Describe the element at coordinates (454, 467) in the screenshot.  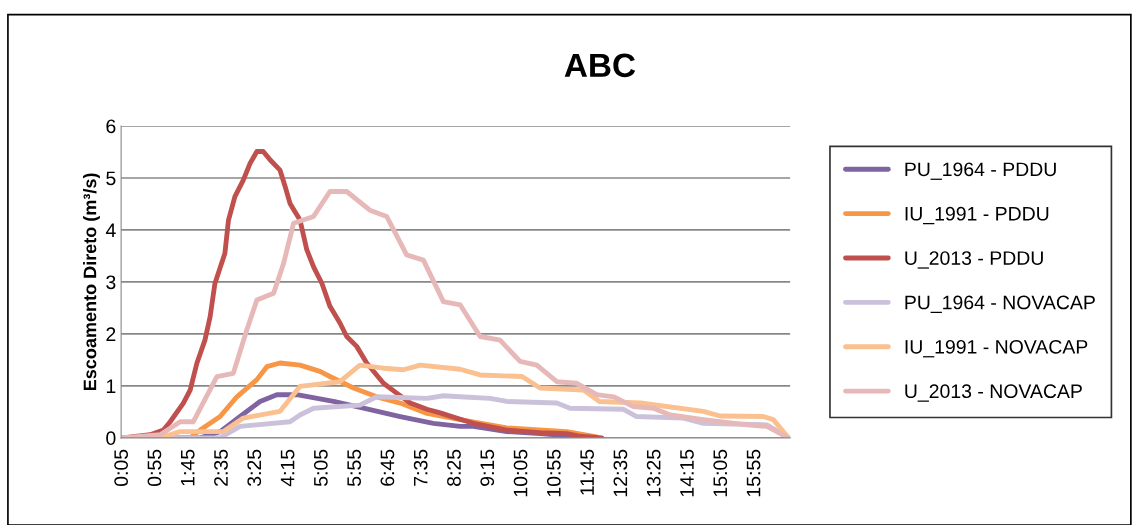
I see `x-tick-label: 8:25` at that location.